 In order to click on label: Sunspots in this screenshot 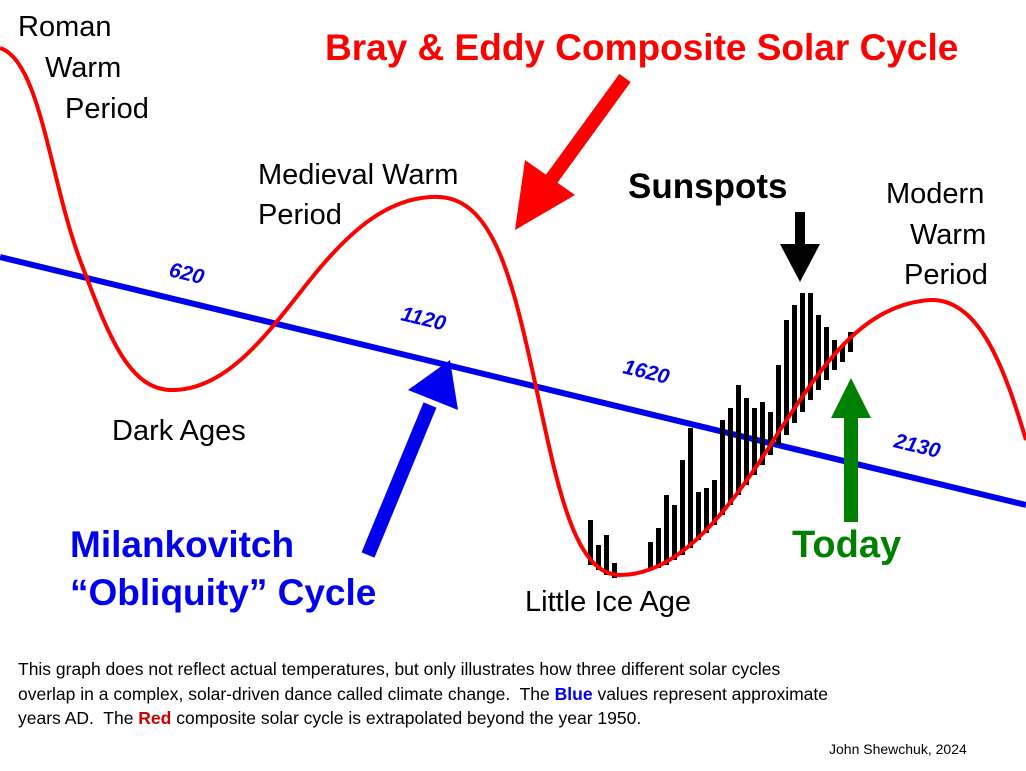, I will do `click(707, 186)`.